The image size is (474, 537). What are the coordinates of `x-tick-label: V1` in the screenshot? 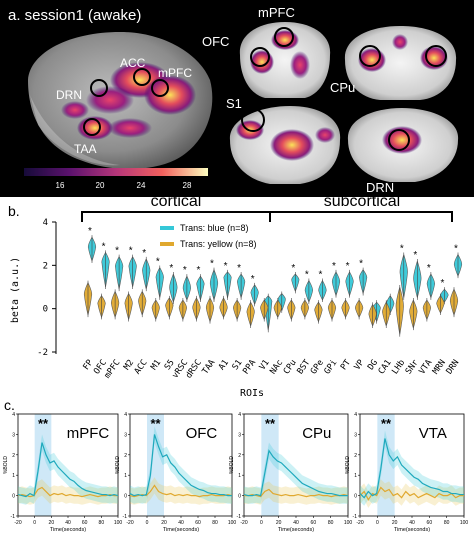 It's located at (265, 365).